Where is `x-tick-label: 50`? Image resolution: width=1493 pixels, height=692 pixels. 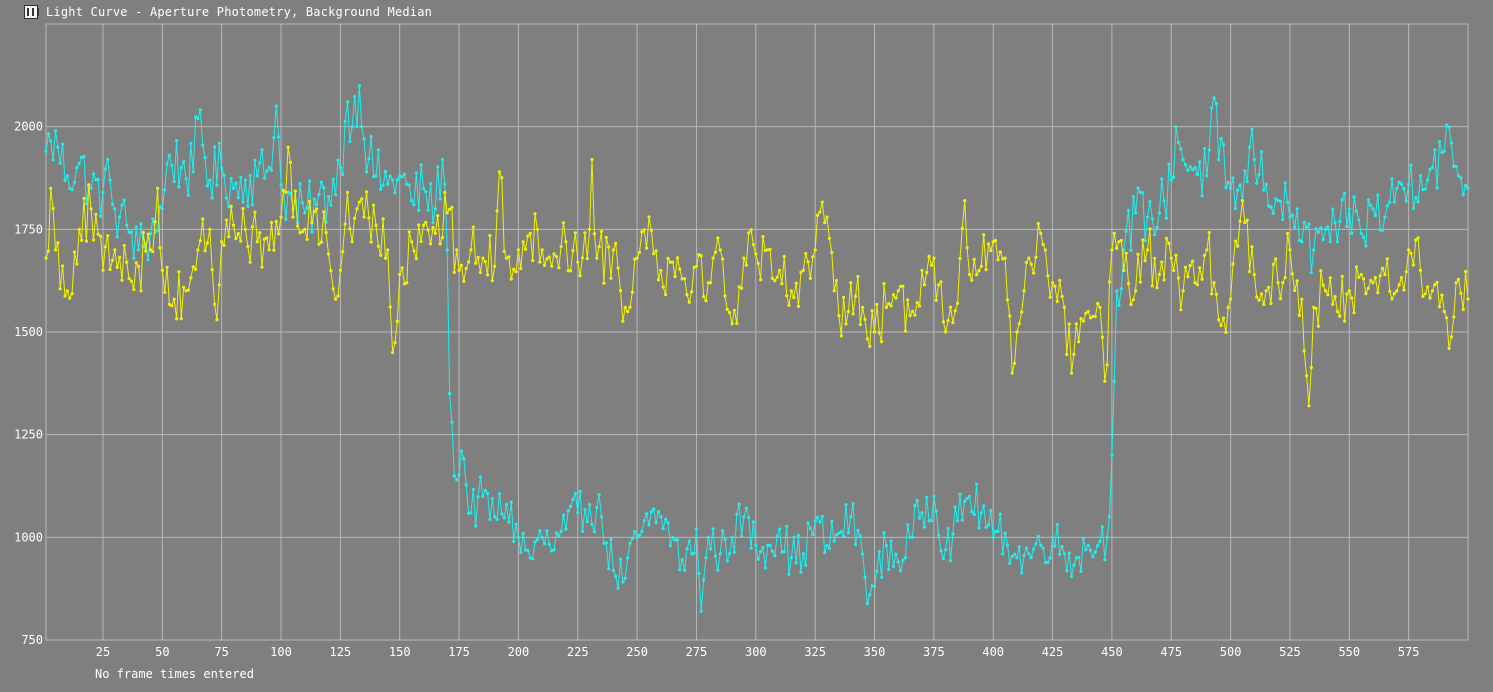 x-tick-label: 50 is located at coordinates (162, 652).